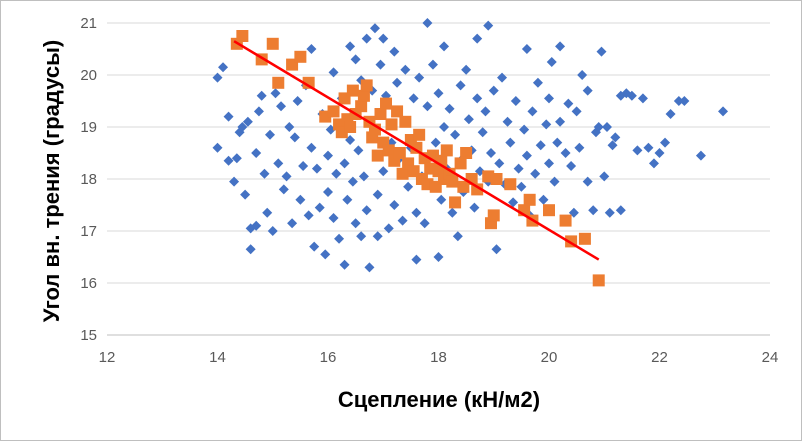 The width and height of the screenshot is (802, 442). Describe the element at coordinates (88, 179) in the screenshot. I see `y-tick-labels: 15161718192021` at that location.